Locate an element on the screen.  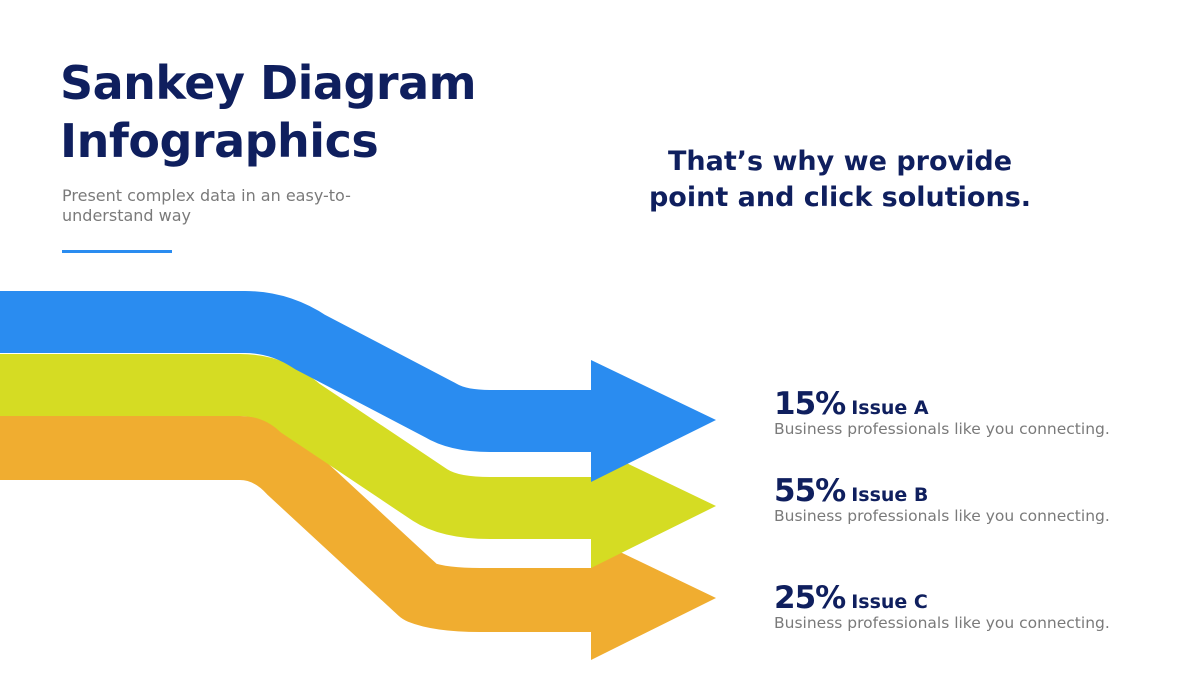
arrowhead-a is located at coordinates (653, 421).